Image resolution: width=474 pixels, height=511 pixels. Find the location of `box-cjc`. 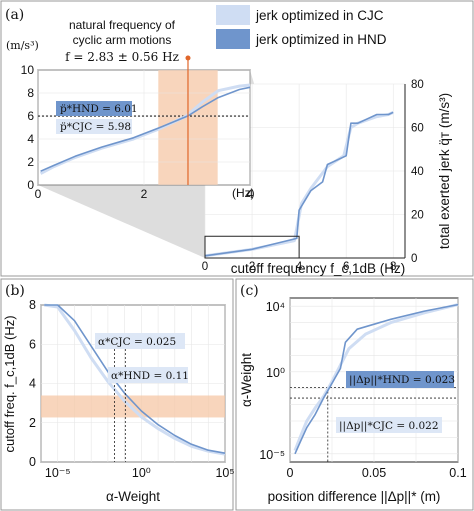

box-cjc is located at coordinates (94, 126).